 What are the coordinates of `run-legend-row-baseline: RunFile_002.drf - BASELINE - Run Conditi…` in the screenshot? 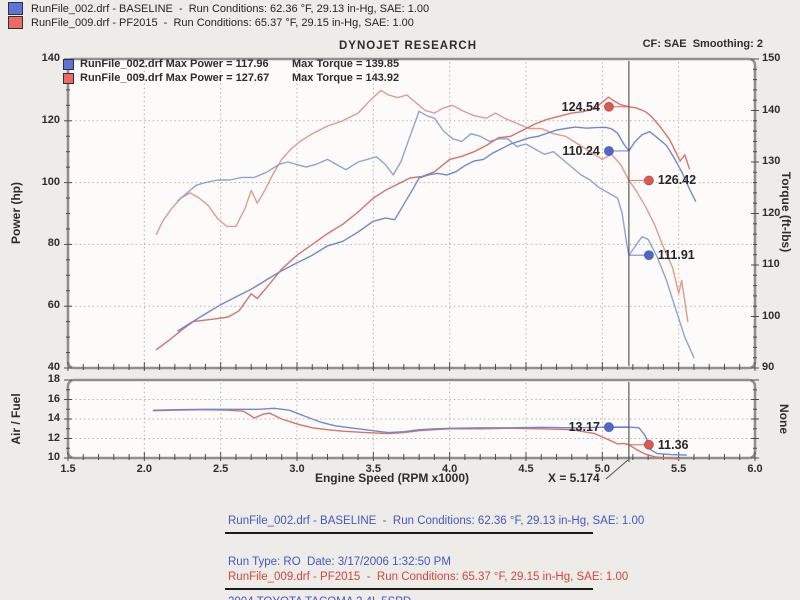 It's located at (218, 8).